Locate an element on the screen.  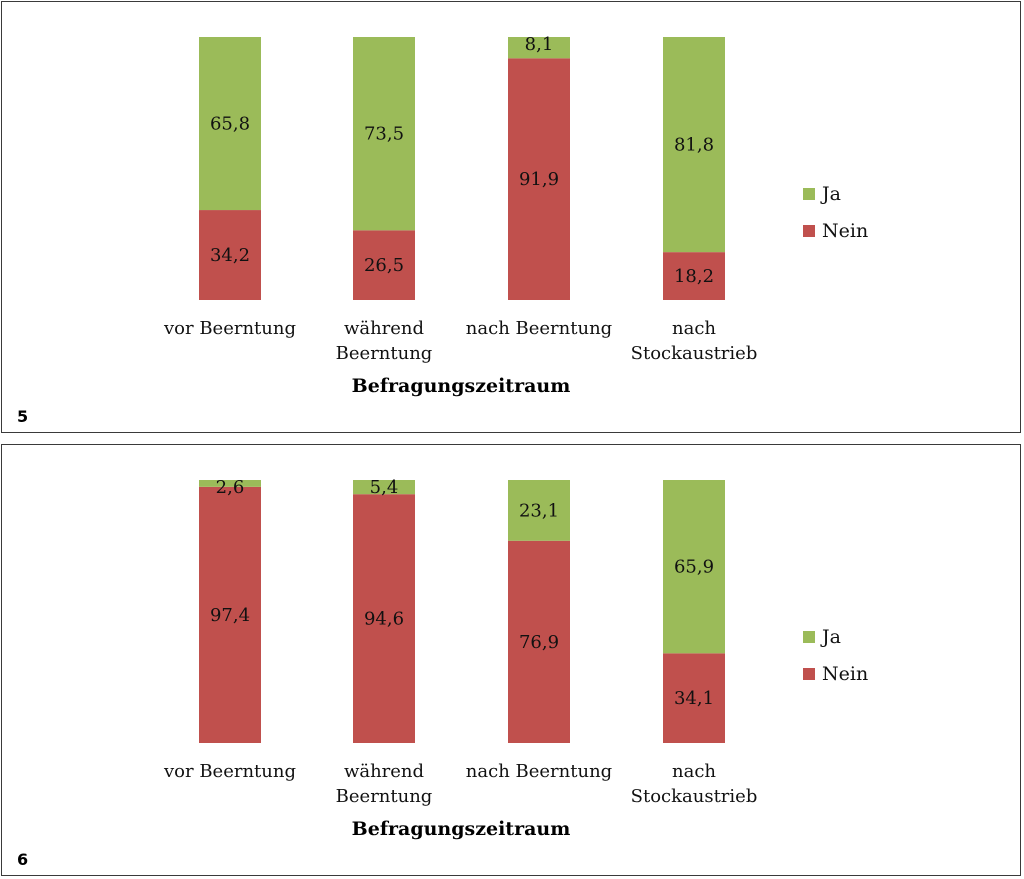
data-label-nein: 34,2 is located at coordinates (230, 255).